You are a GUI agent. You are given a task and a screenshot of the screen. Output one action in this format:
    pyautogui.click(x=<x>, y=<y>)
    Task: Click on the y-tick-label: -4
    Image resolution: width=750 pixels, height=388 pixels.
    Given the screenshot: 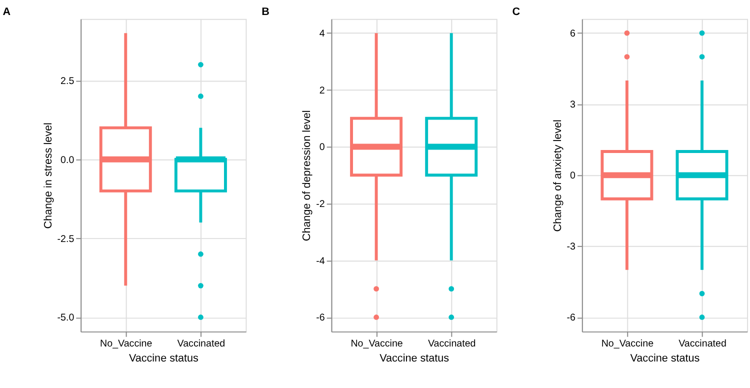 What is the action you would take?
    pyautogui.click(x=321, y=261)
    